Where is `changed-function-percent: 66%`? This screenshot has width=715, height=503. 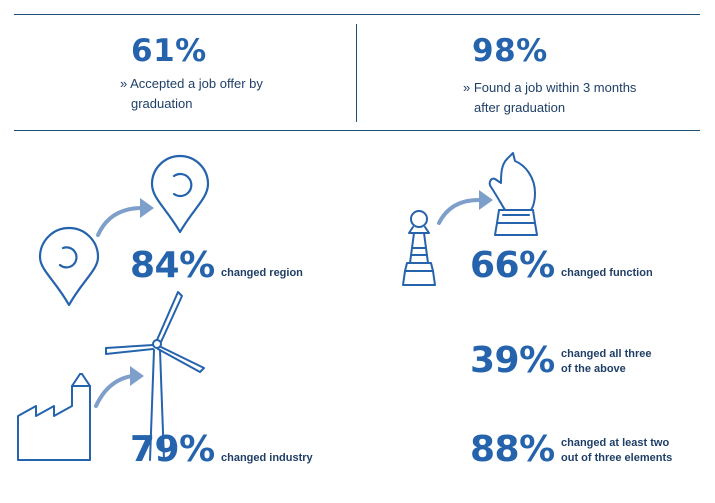 changed-function-percent: 66% is located at coordinates (512, 265).